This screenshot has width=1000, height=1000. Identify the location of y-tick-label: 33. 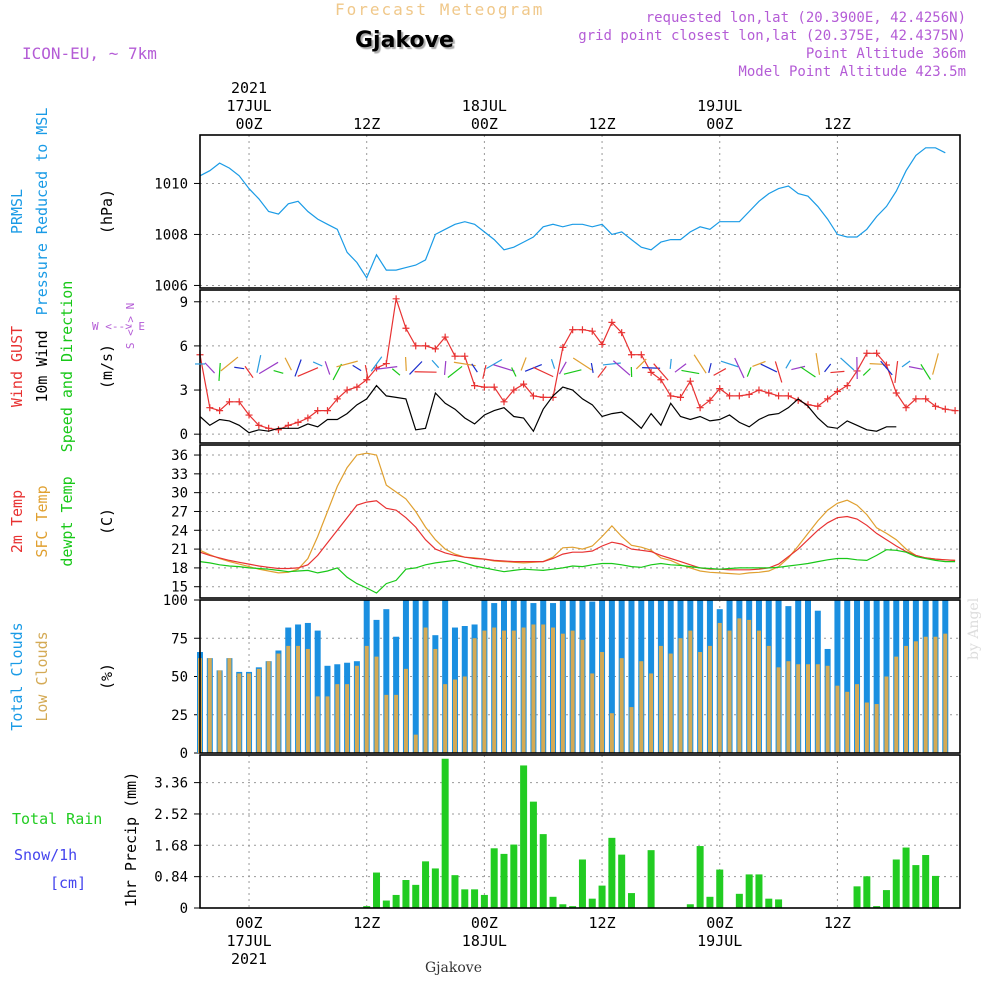
(179, 475).